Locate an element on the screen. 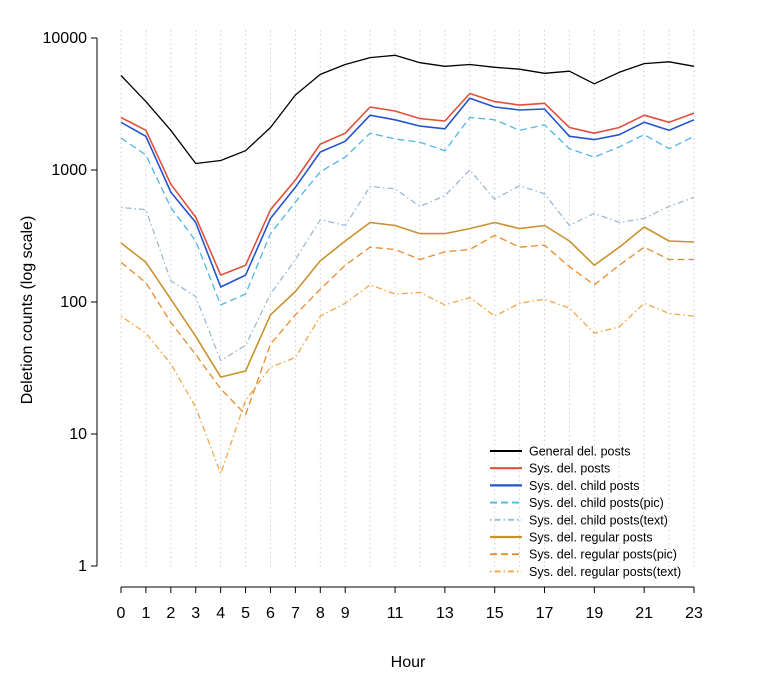 Image resolution: width=781 pixels, height=673 pixels. y-tick-label-4: 10000 is located at coordinates (65, 38).